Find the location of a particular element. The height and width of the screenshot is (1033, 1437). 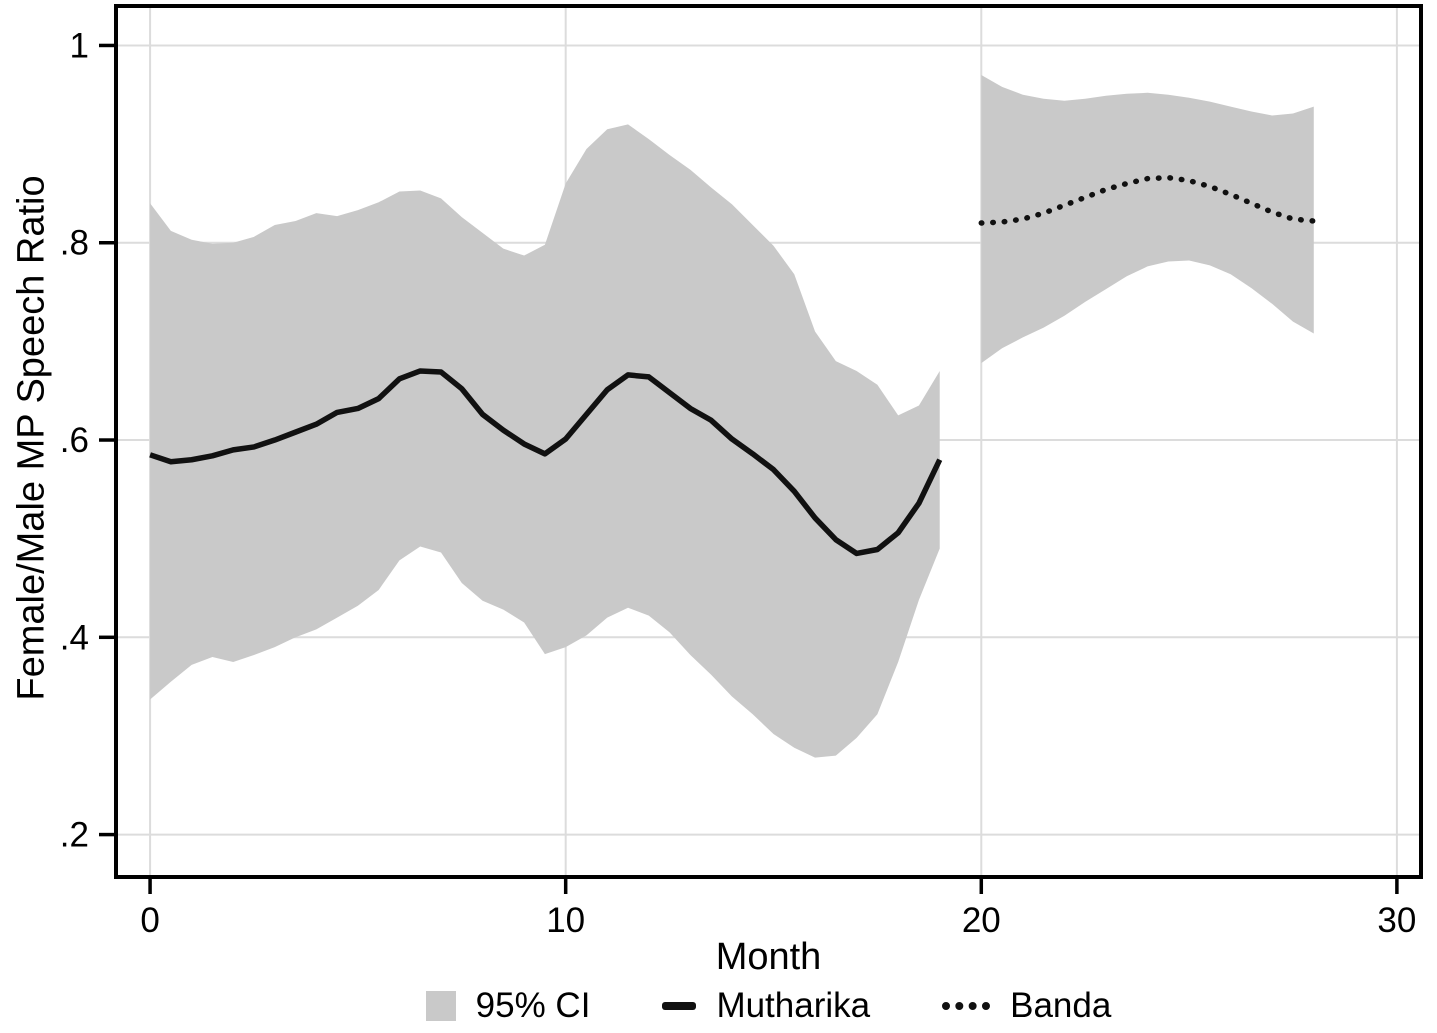

legend-item-ci: 95% CI is located at coordinates (508, 1006).